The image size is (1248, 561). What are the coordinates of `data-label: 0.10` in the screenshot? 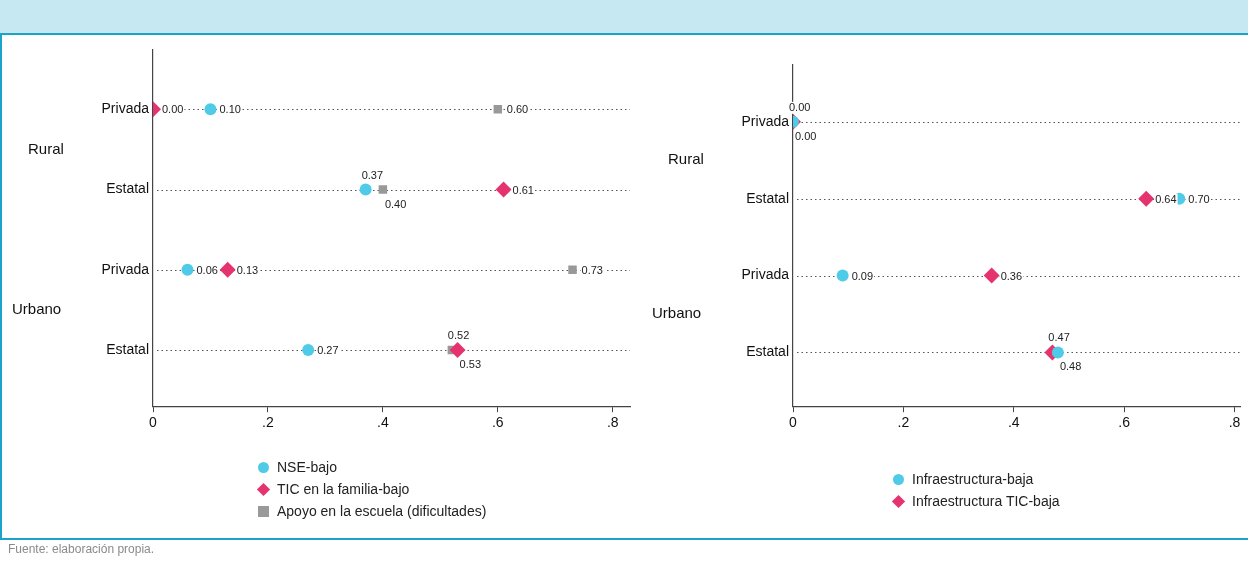 It's located at (230, 109).